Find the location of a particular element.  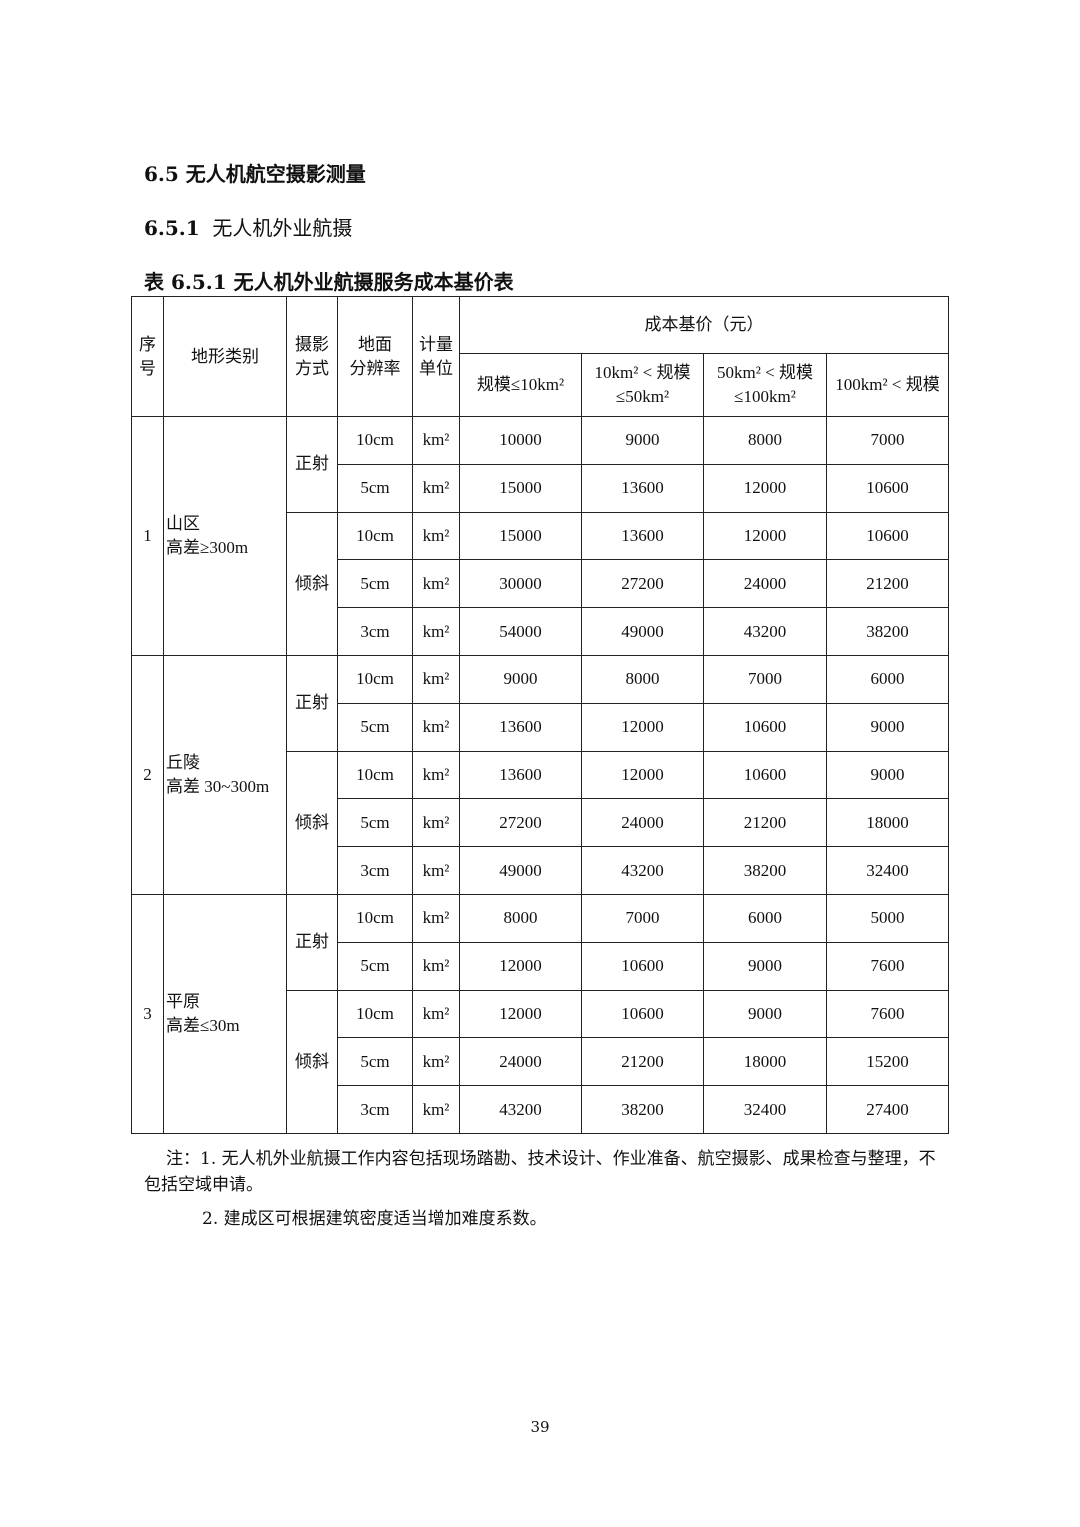

price-cell: 30000 is located at coordinates (520, 584).